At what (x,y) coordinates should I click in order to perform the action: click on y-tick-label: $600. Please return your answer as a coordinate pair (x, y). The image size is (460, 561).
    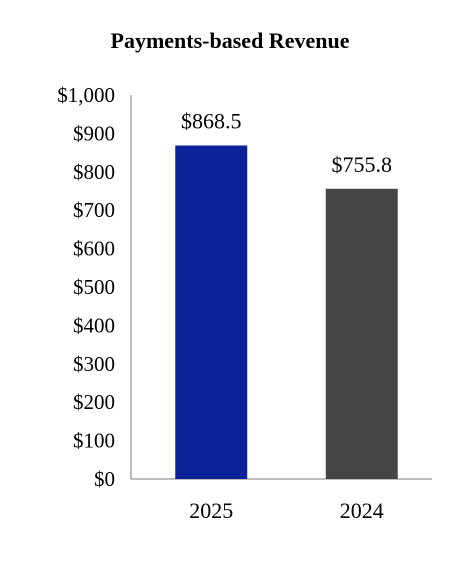
    Looking at the image, I should click on (94, 249).